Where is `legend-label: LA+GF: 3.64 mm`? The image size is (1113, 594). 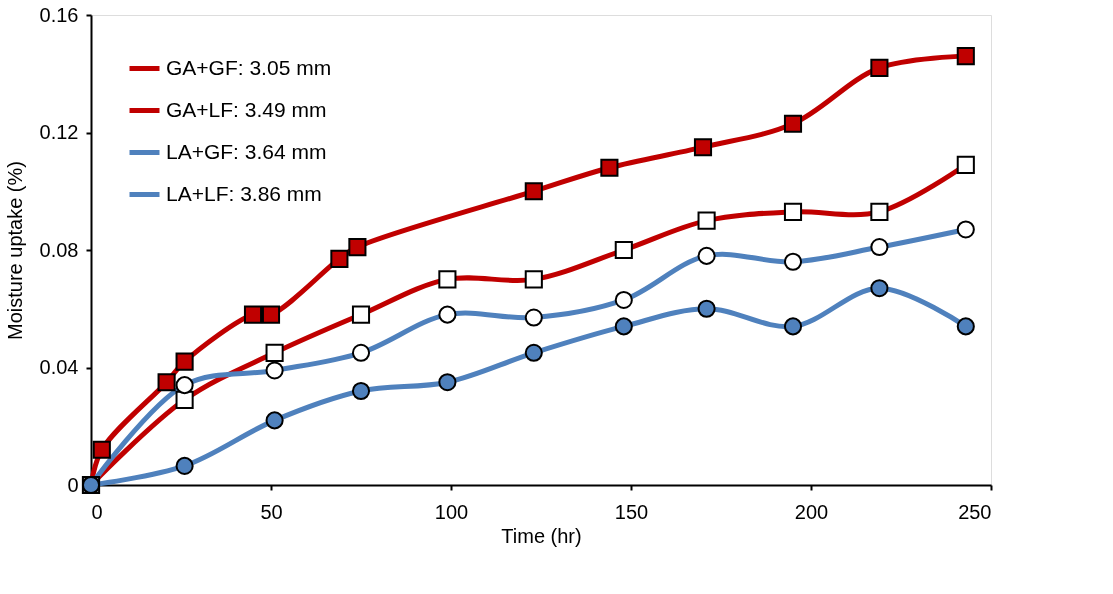 legend-label: LA+GF: 3.64 mm is located at coordinates (246, 151).